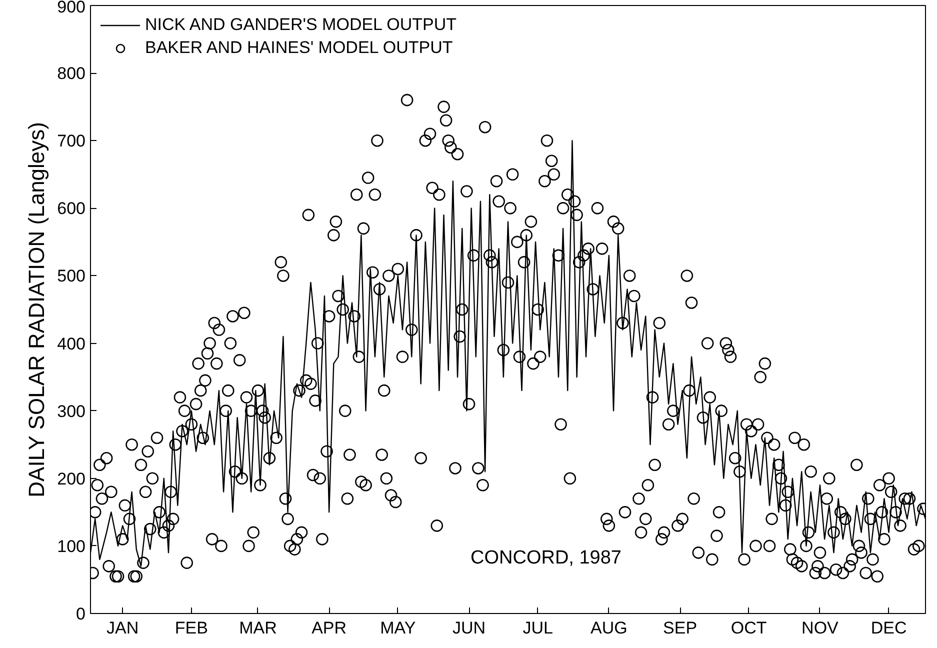 The height and width of the screenshot is (648, 937). Describe the element at coordinates (537, 628) in the screenshot. I see `x-tick-label: JUL` at that location.